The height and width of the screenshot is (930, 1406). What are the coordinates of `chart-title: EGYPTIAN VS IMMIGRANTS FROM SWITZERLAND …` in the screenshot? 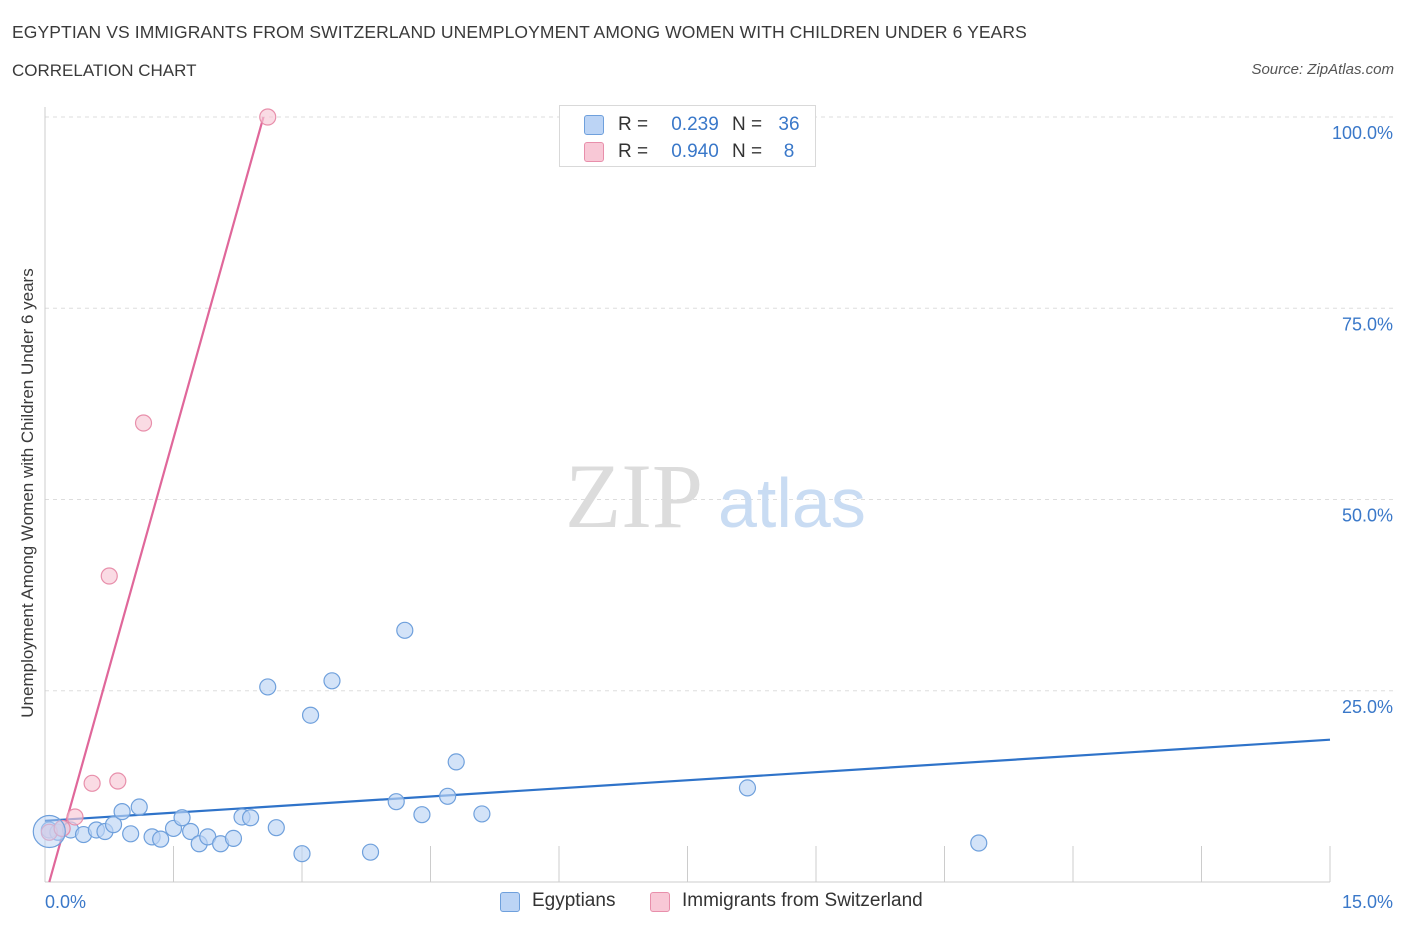 It's located at (519, 32).